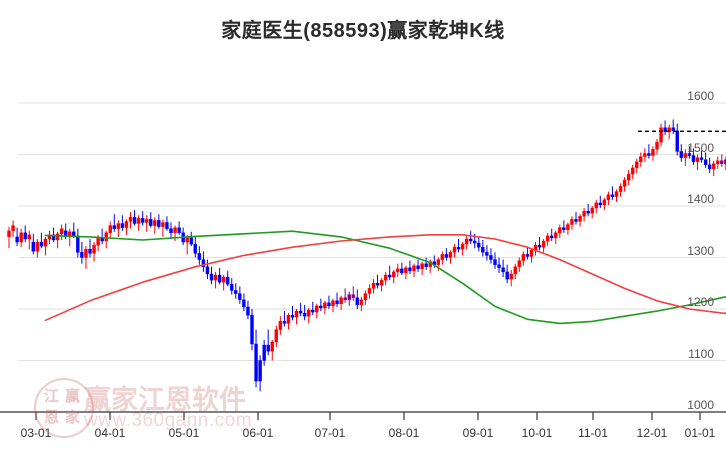 The width and height of the screenshot is (726, 450). Describe the element at coordinates (652, 433) in the screenshot. I see `x-axis-tick-label: 12-01` at that location.